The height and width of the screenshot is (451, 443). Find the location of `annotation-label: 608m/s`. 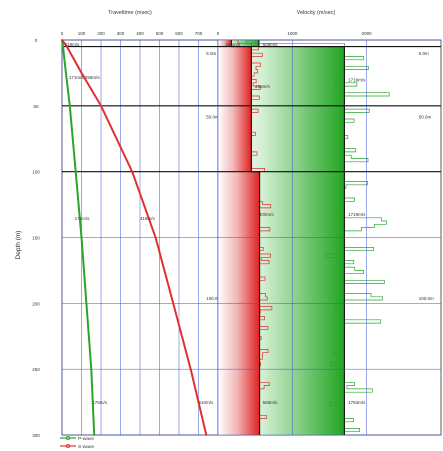

annotation-label: 608m/s is located at coordinates (271, 44).